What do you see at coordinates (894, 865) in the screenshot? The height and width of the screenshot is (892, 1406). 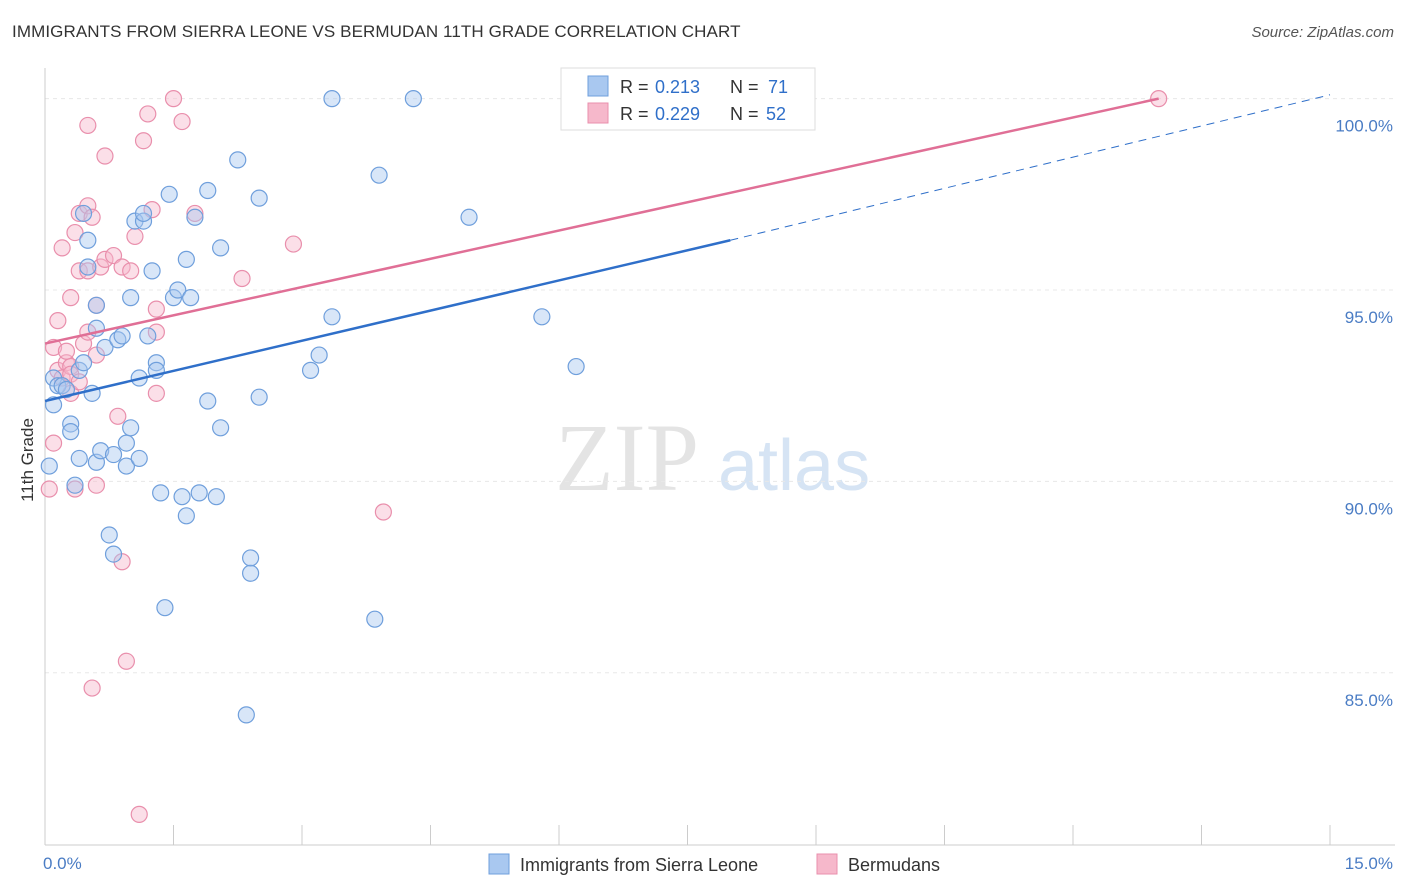 I see `bottom-legend-label-2: Bermudans` at bounding box center [894, 865].